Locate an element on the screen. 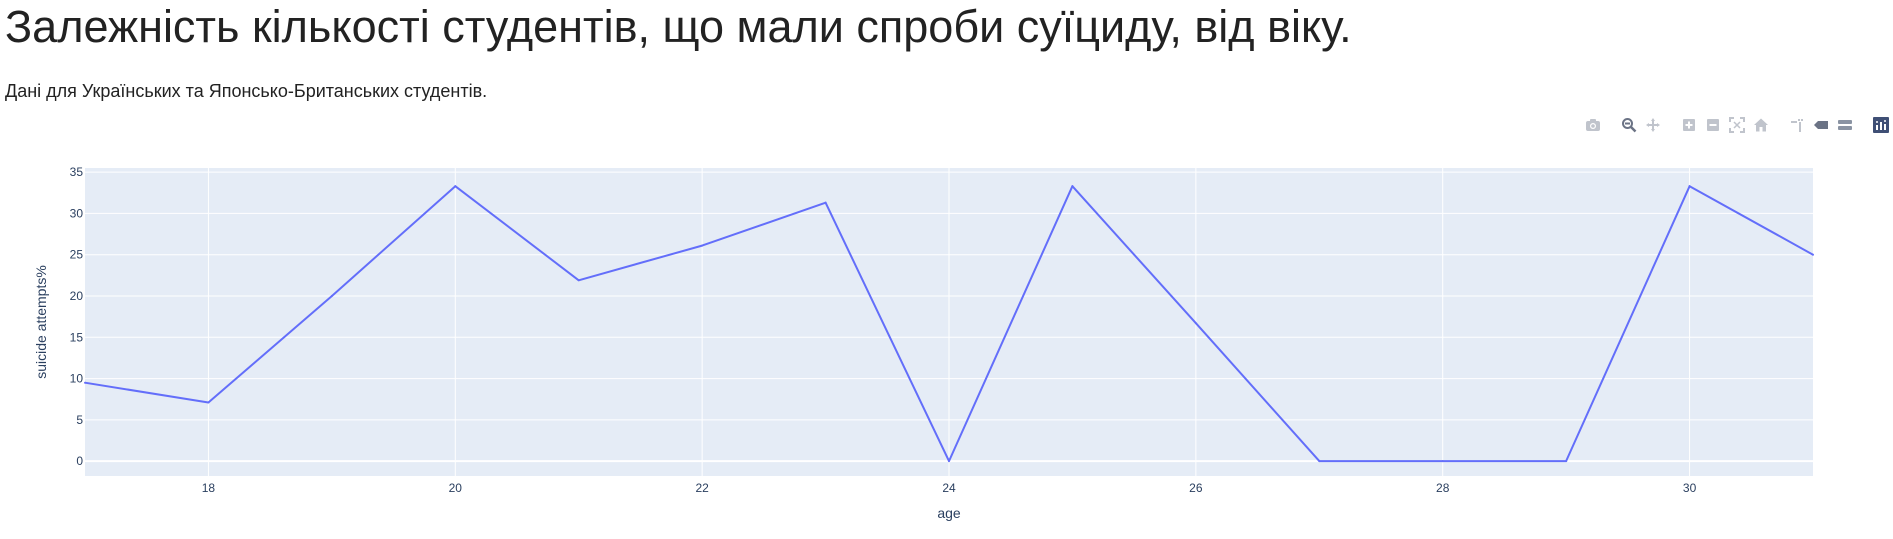 The width and height of the screenshot is (1893, 539). y-tick-label: 30 is located at coordinates (77, 213).